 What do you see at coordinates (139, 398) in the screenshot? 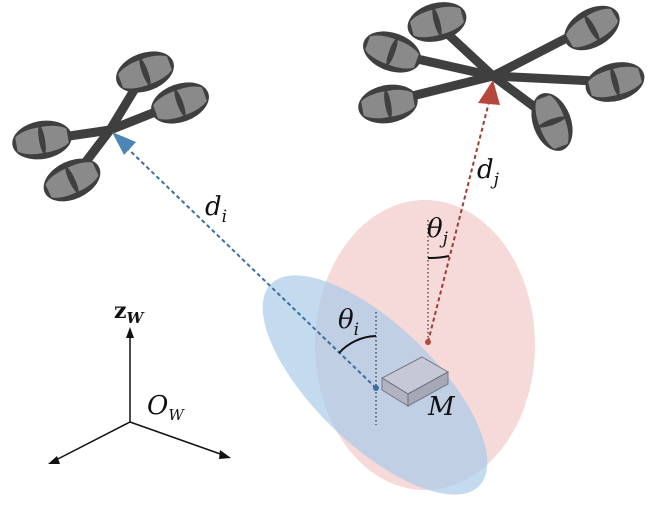
I see `world-frame-axes` at bounding box center [139, 398].